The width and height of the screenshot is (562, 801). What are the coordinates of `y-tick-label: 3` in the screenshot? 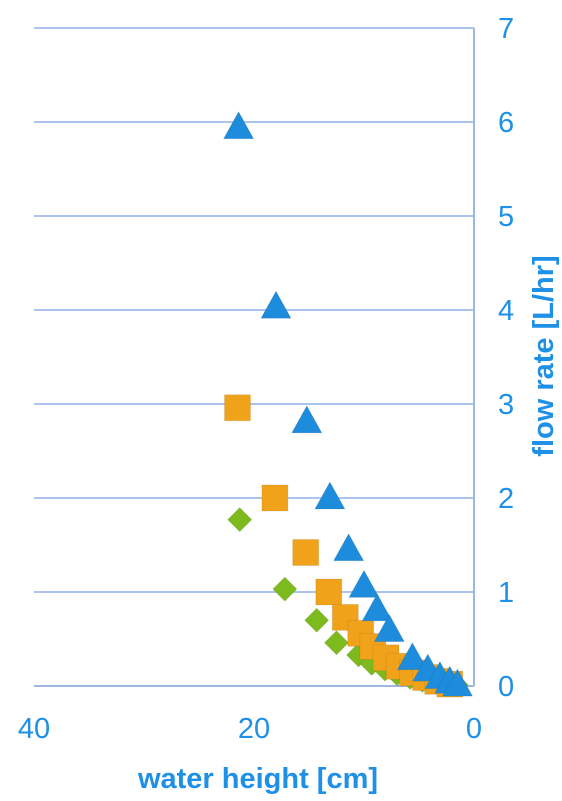 It's located at (506, 405).